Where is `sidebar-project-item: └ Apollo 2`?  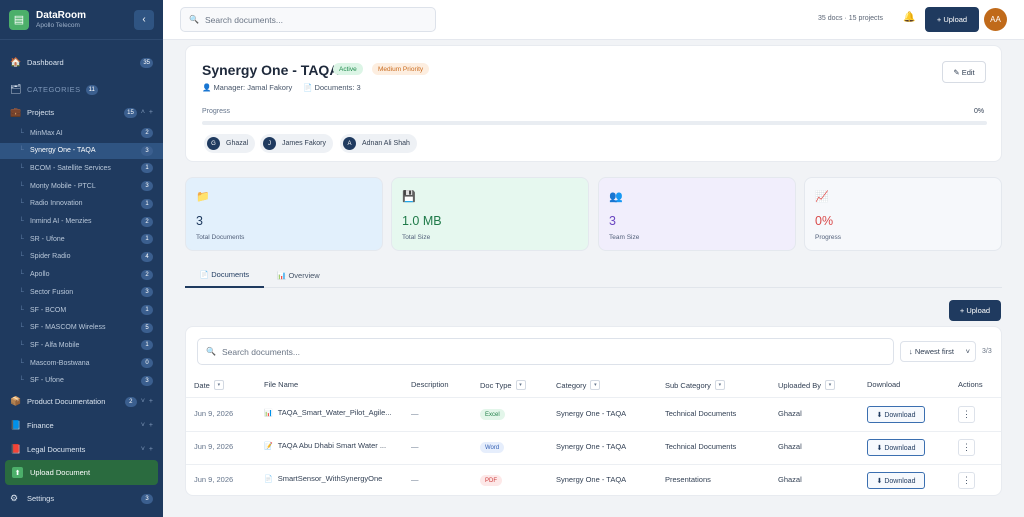 sidebar-project-item: └ Apollo 2 is located at coordinates (81, 275).